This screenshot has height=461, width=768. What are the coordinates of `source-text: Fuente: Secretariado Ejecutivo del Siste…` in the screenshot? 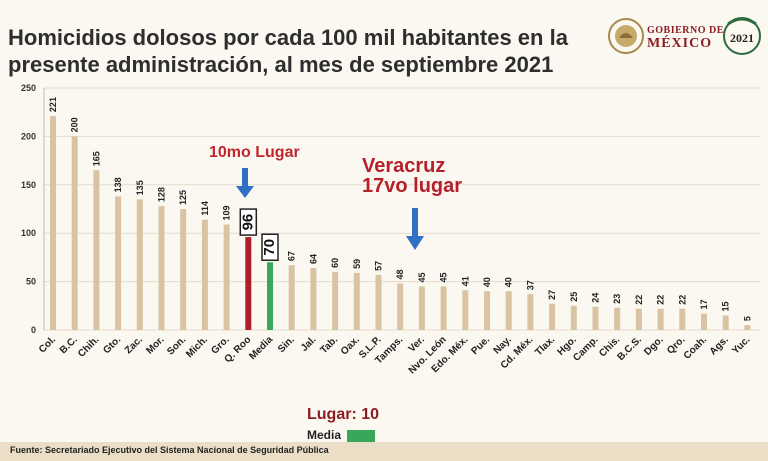 It's located at (169, 450).